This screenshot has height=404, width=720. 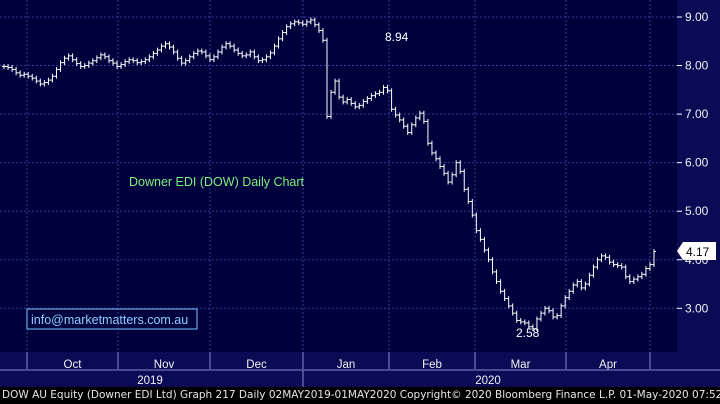 I want to click on x-month-label: Apr, so click(x=608, y=365).